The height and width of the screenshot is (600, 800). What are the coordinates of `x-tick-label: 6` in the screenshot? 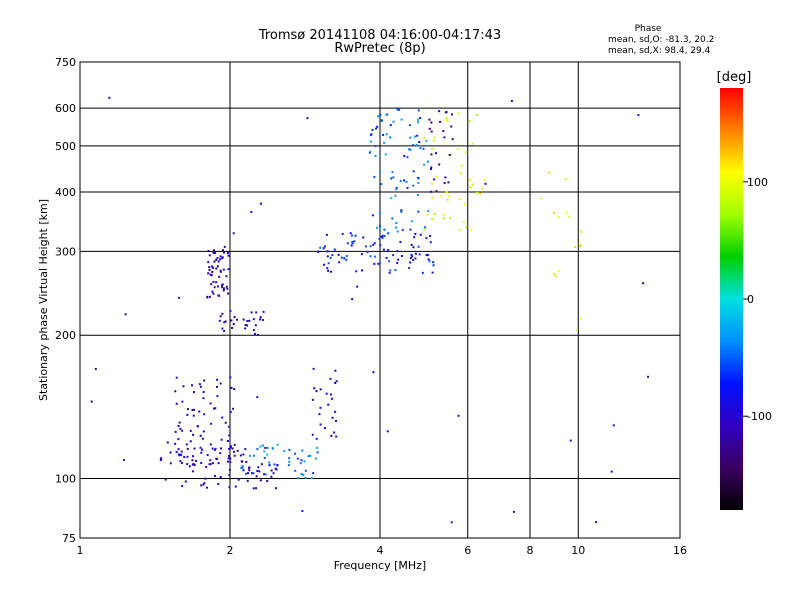 It's located at (467, 550).